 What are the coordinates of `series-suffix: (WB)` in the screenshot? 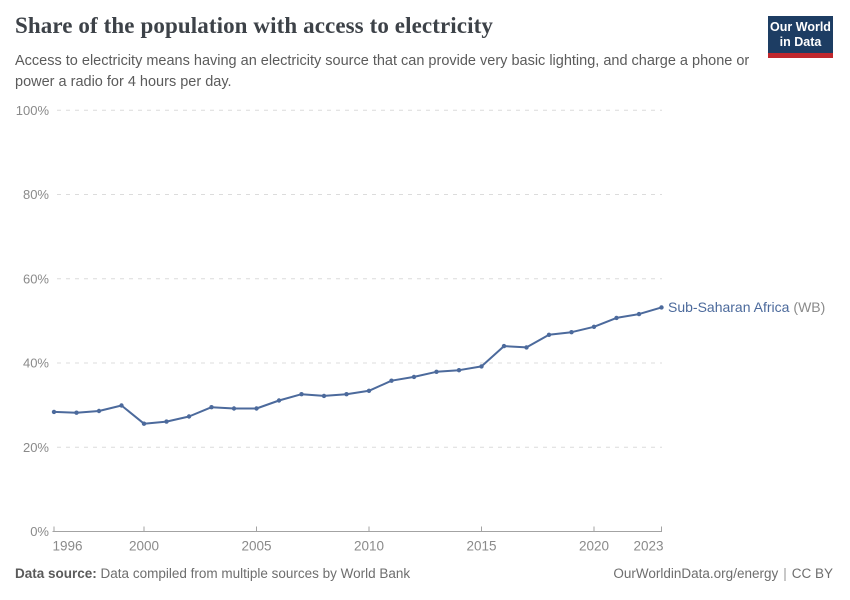 It's located at (809, 307).